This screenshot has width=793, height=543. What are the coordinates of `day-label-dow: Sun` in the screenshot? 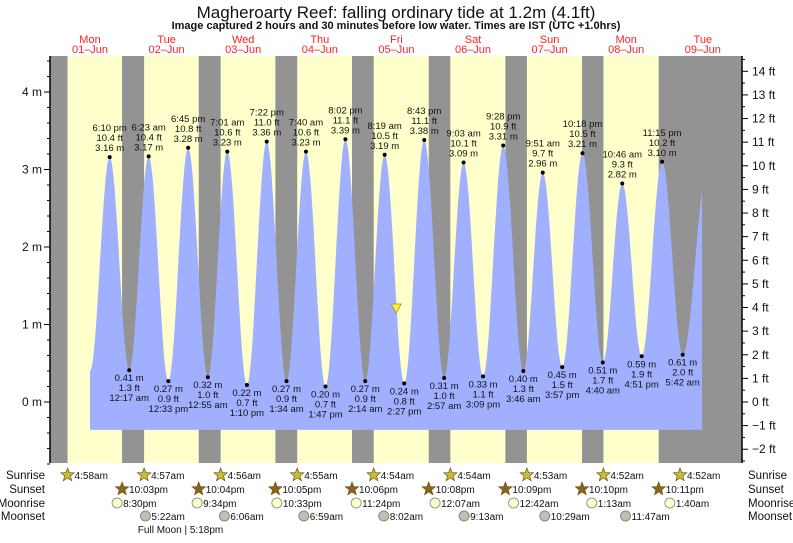 It's located at (550, 40).